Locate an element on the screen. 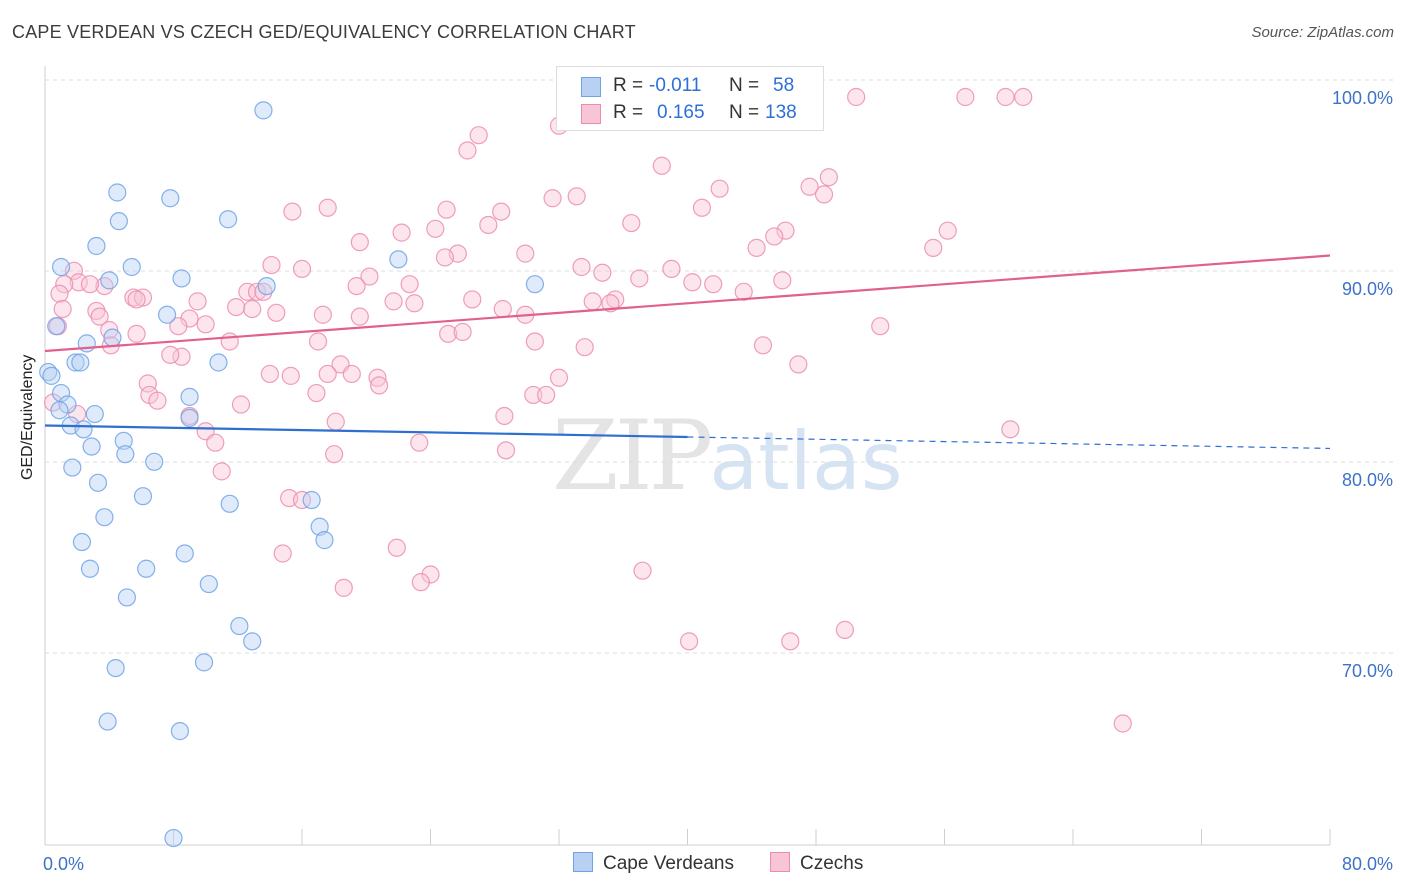  bottom-legend-label: Czechs is located at coordinates (832, 863).